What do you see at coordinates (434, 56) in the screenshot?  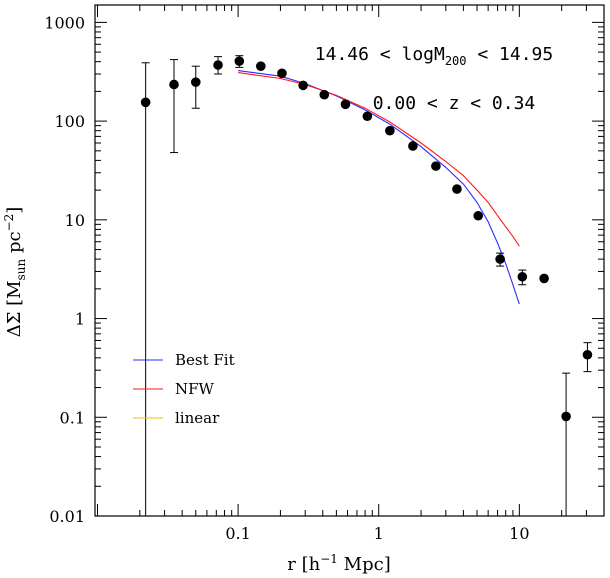 I see `mass-range-annotation: 14.46 < logM200 < 14.95` at bounding box center [434, 56].